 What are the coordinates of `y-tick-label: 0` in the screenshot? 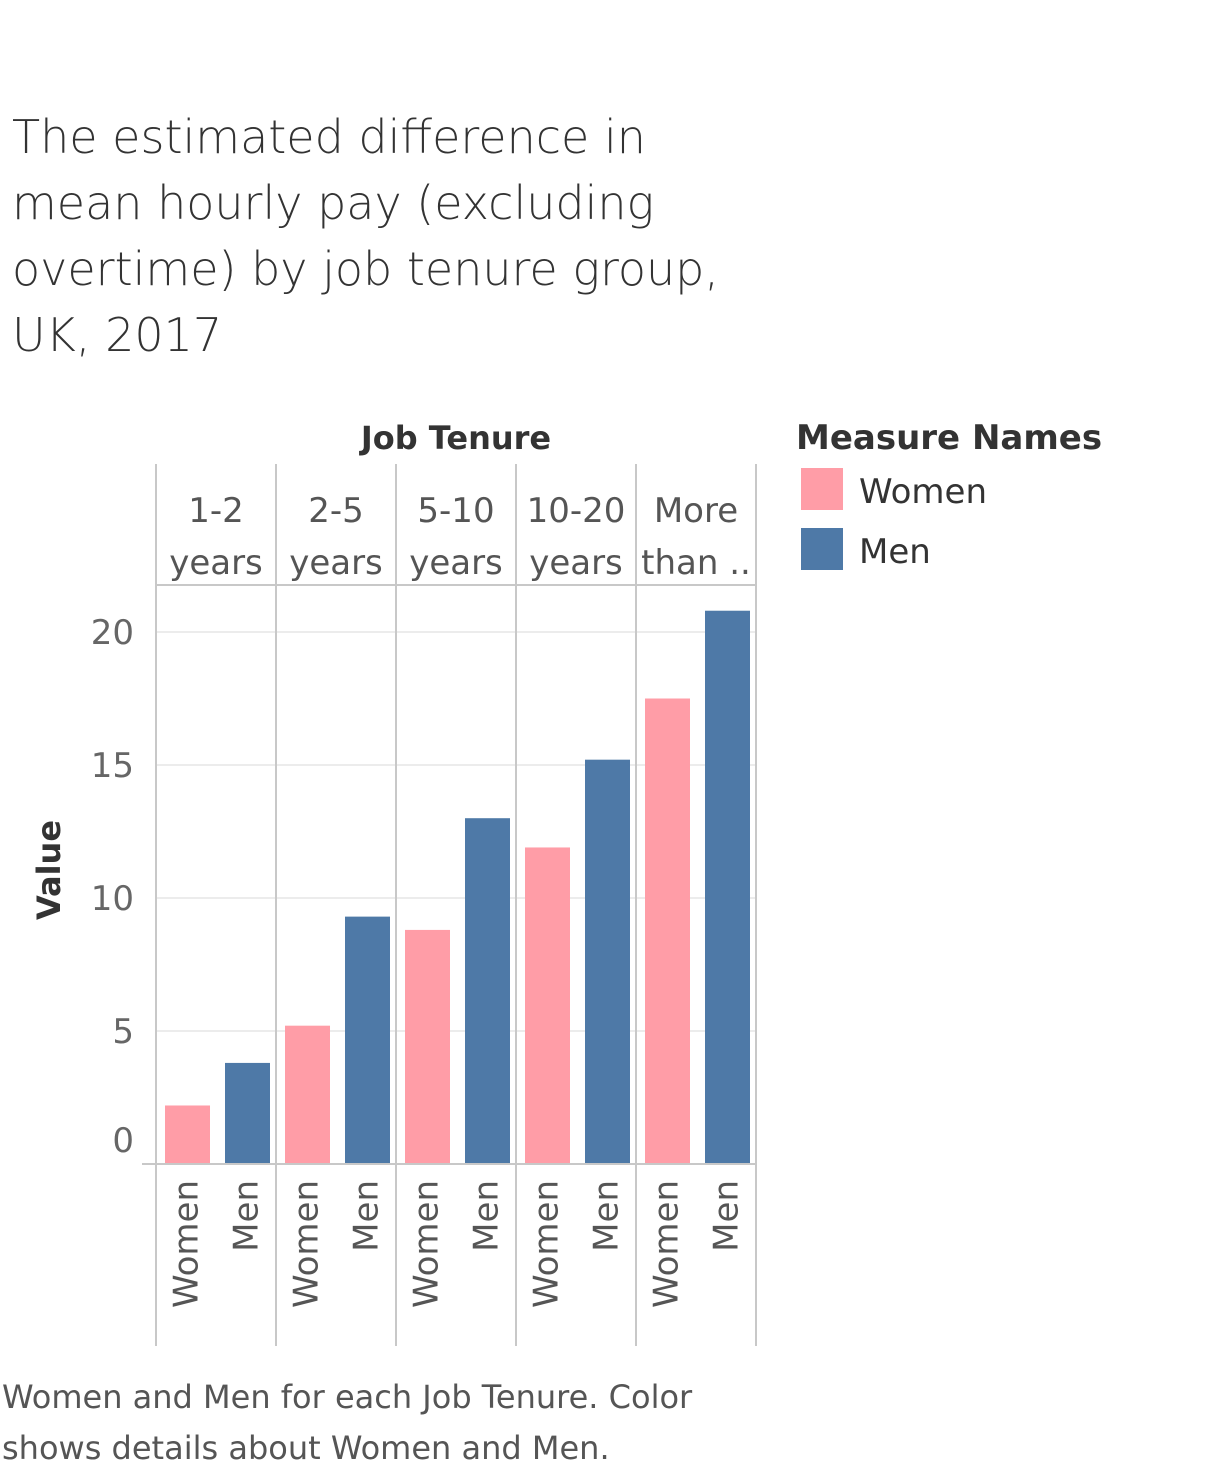 It's located at (123, 1141).